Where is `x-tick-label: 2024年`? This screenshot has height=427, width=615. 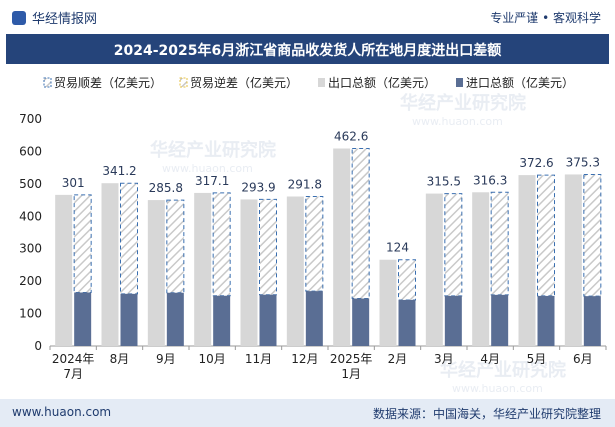
x-tick-label: 2024年 is located at coordinates (73, 359).